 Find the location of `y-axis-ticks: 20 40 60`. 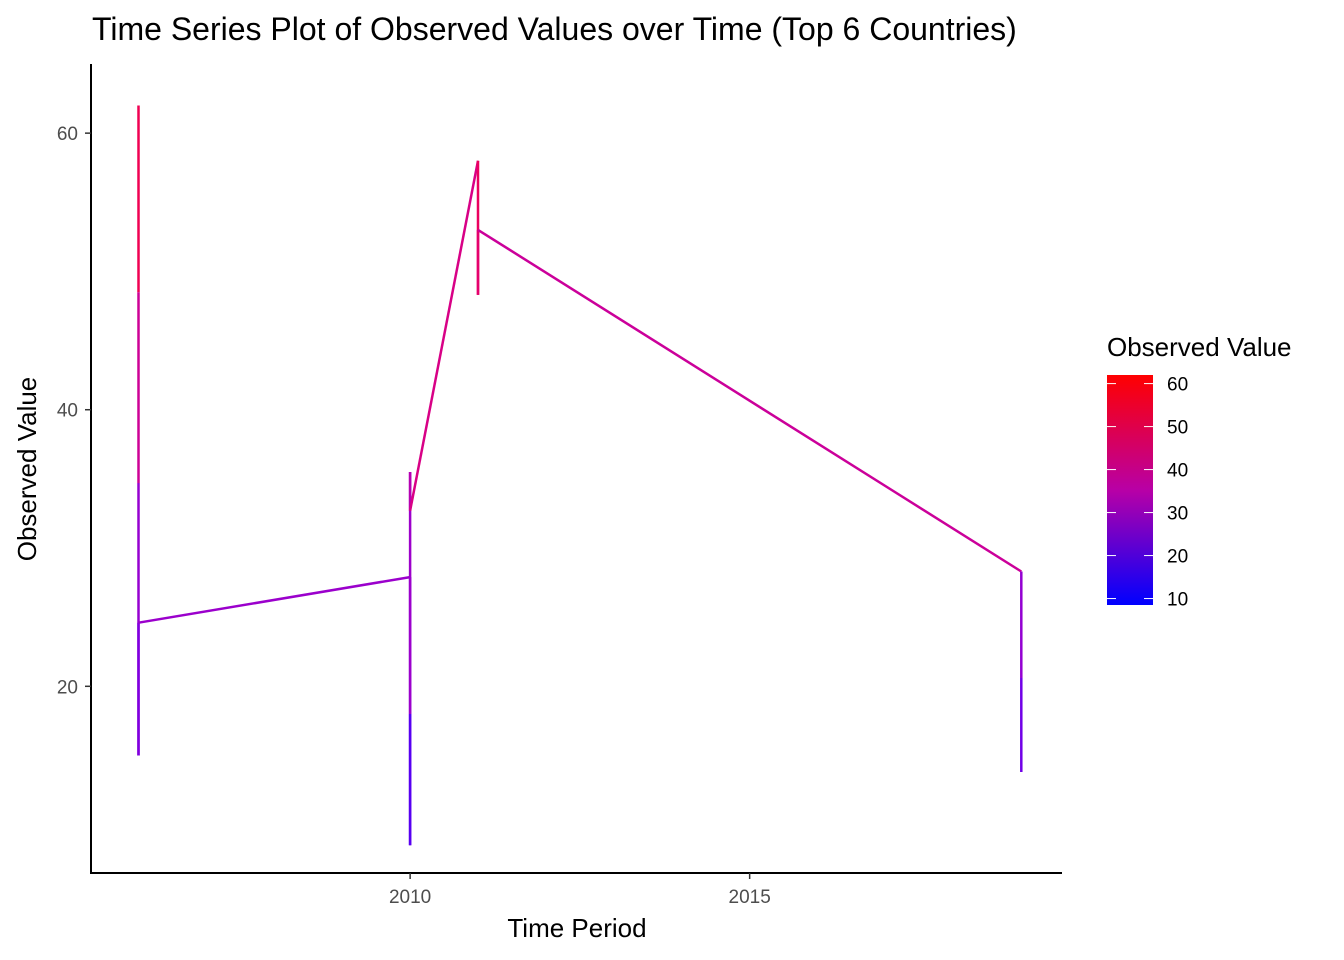

y-axis-ticks: 20 40 60 is located at coordinates (74, 411).